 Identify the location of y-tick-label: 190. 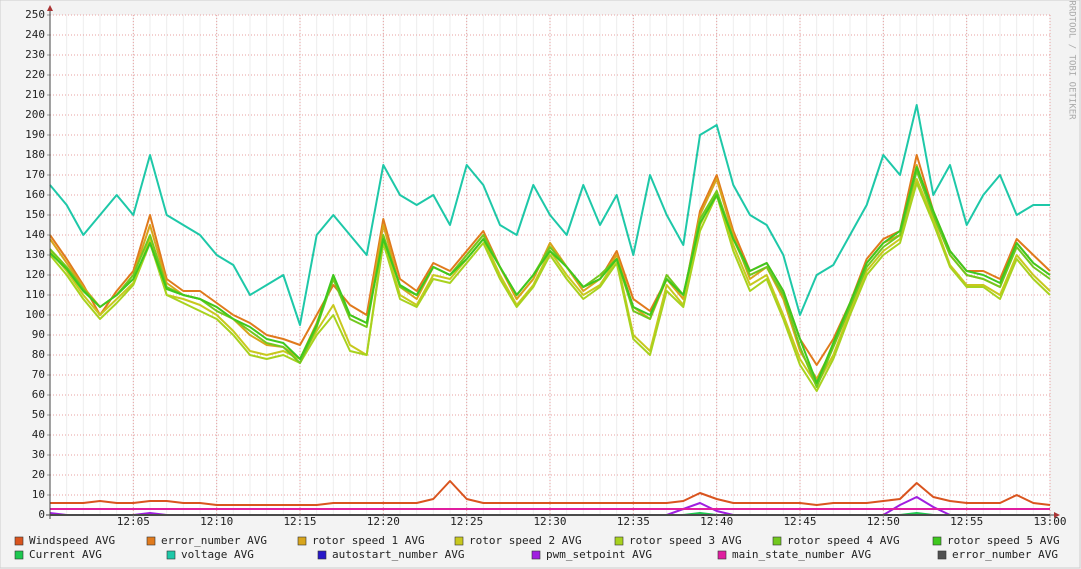
(35, 134).